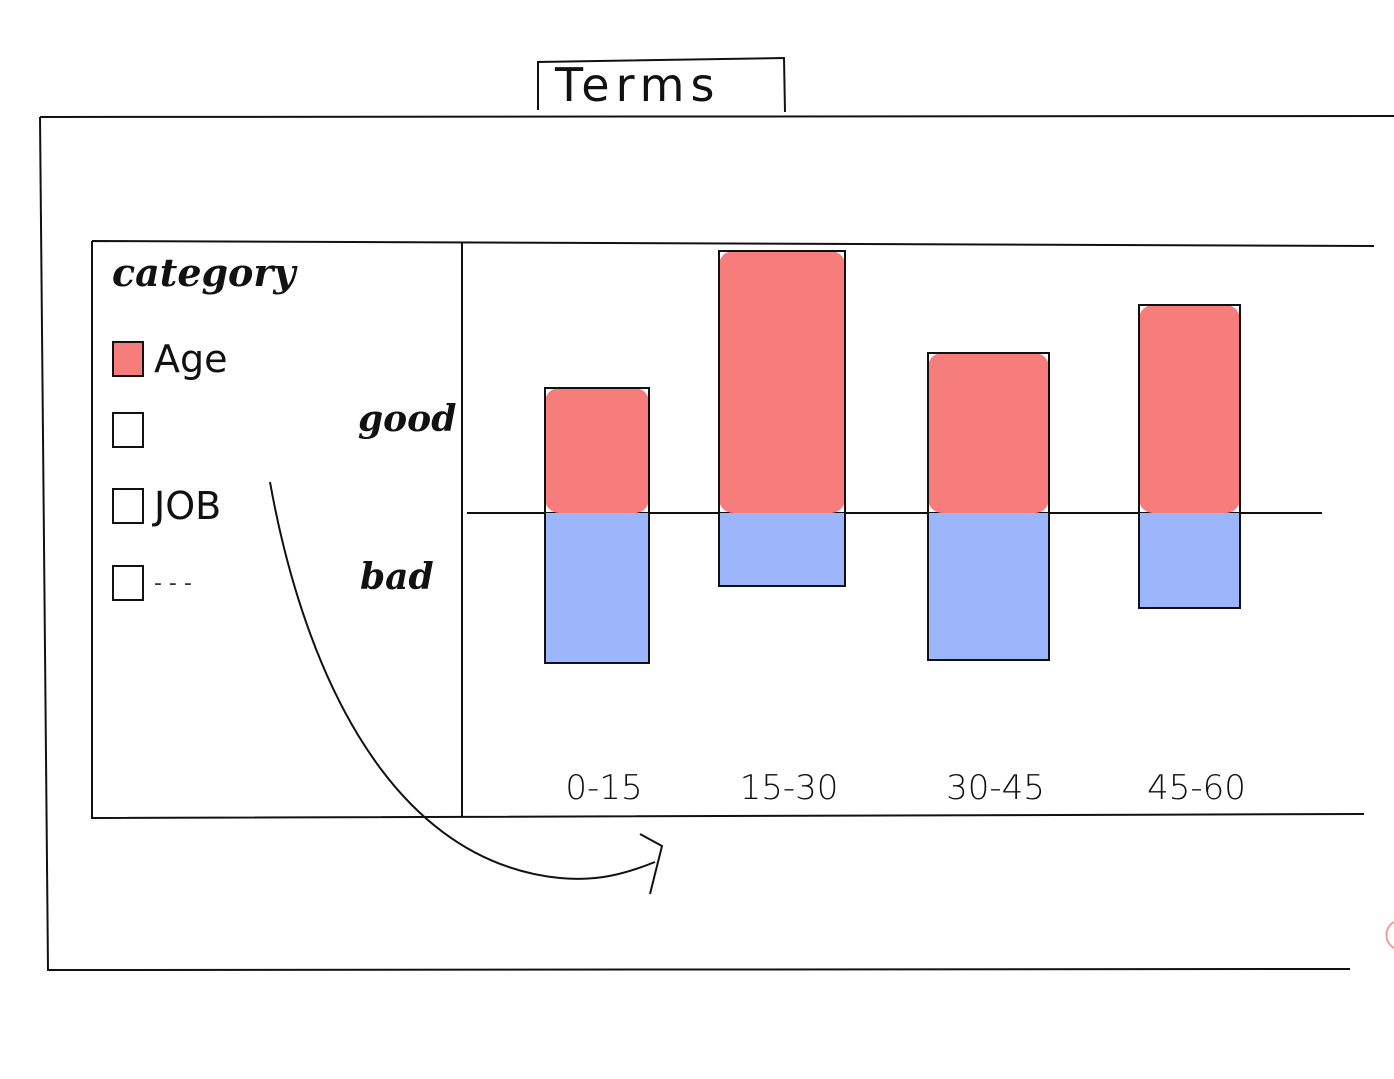 The image size is (1394, 1079). I want to click on x-tick-label: 45-60, so click(1196, 788).